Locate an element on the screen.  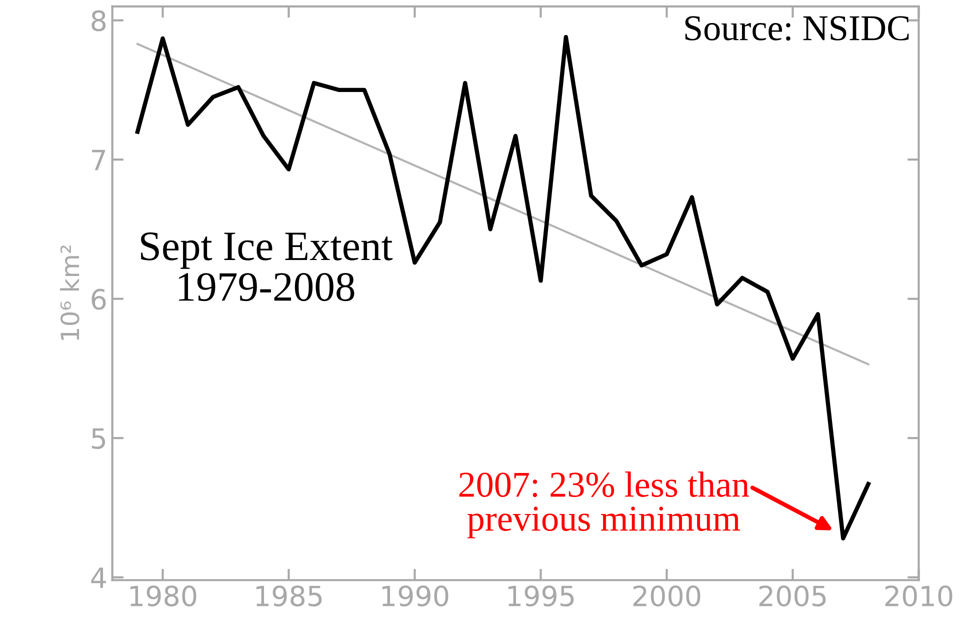
y-axis-title: 10⁶ km² is located at coordinates (70, 293).